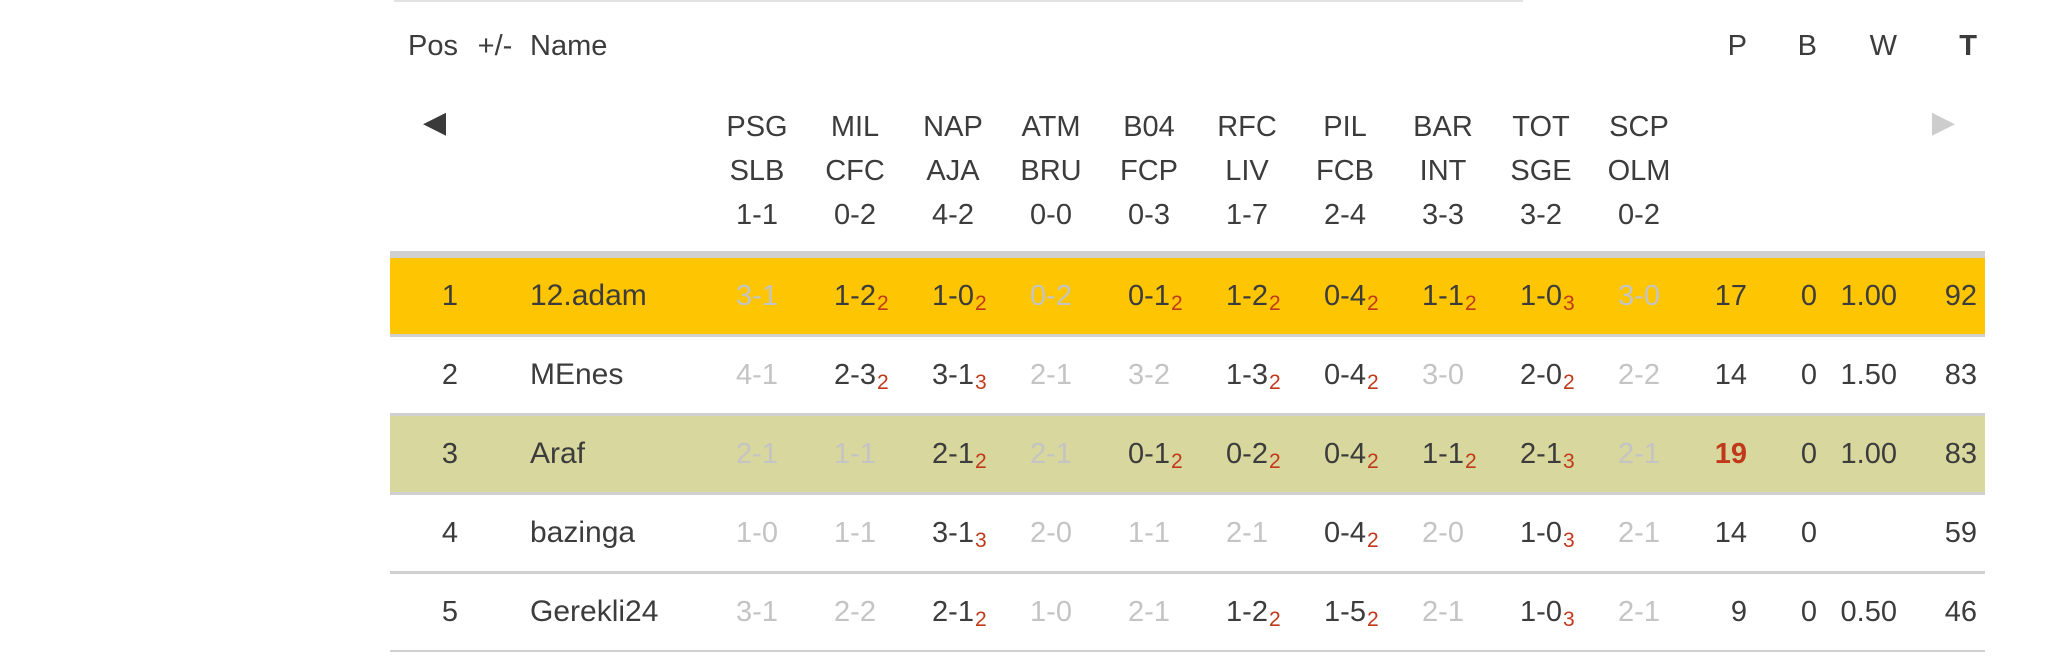 This screenshot has height=664, width=2048. What do you see at coordinates (435, 122) in the screenshot?
I see `previous-matchday-icon: ◀` at bounding box center [435, 122].